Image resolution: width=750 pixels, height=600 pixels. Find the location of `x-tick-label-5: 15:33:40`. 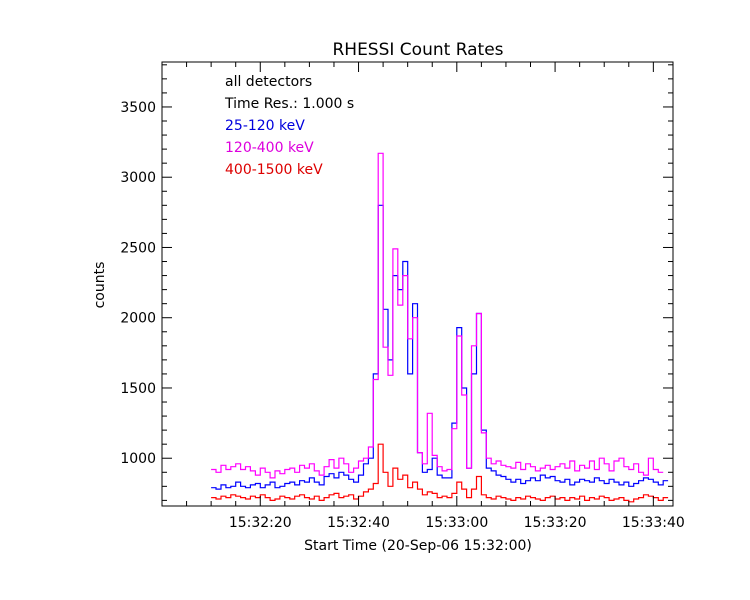

x-tick-label-5: 15:33:40 is located at coordinates (653, 523).